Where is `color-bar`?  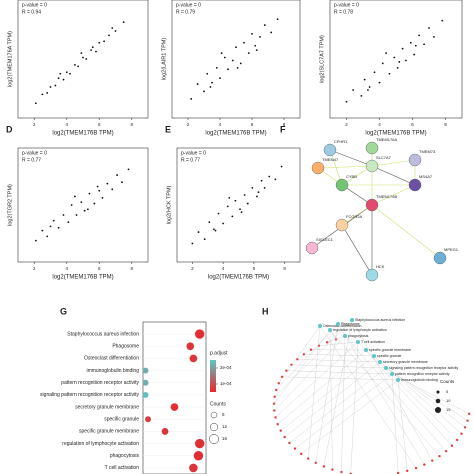 color-bar is located at coordinates (213, 376).